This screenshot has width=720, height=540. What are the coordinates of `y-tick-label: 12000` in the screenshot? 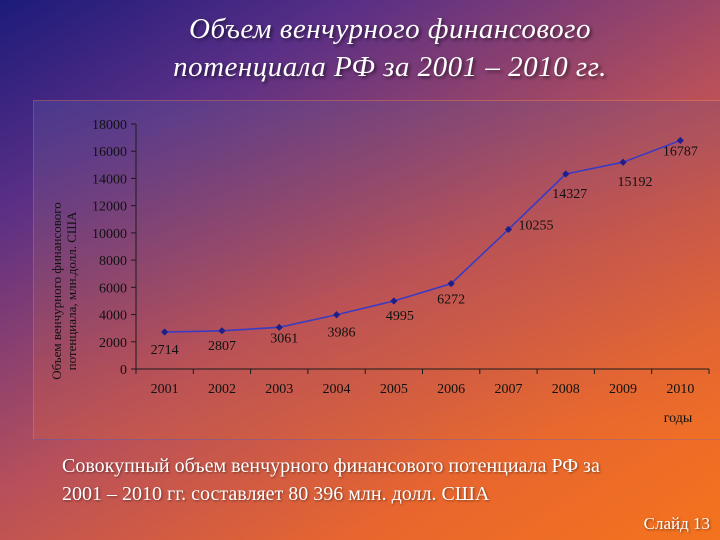 It's located at (109, 207).